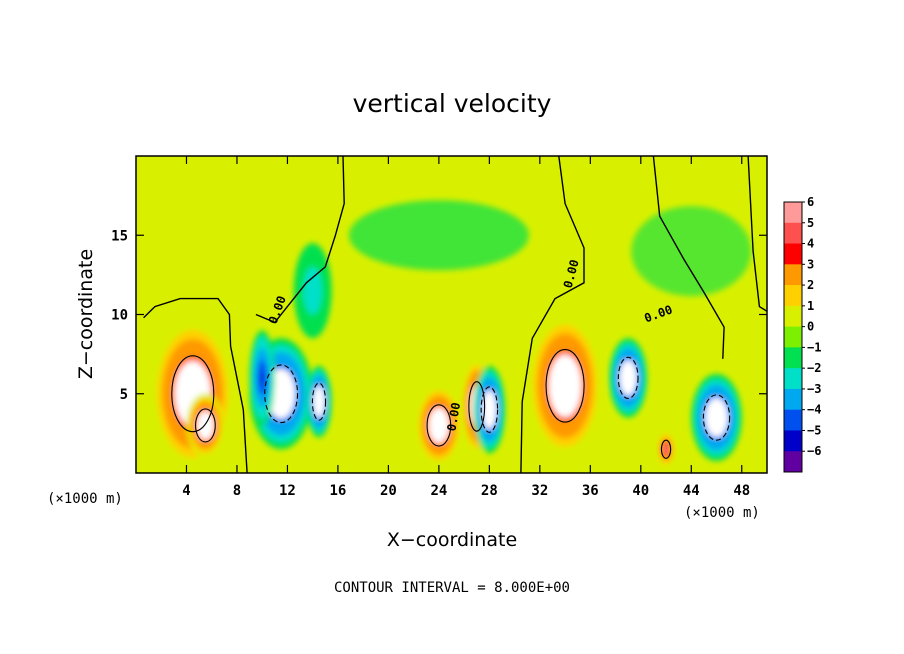 The image size is (904, 654). I want to click on x-axis-label: X−coordinate, so click(452, 540).